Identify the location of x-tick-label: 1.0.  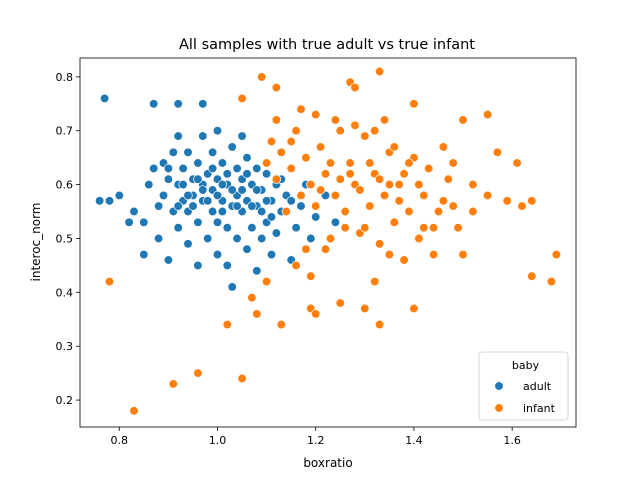
(218, 440).